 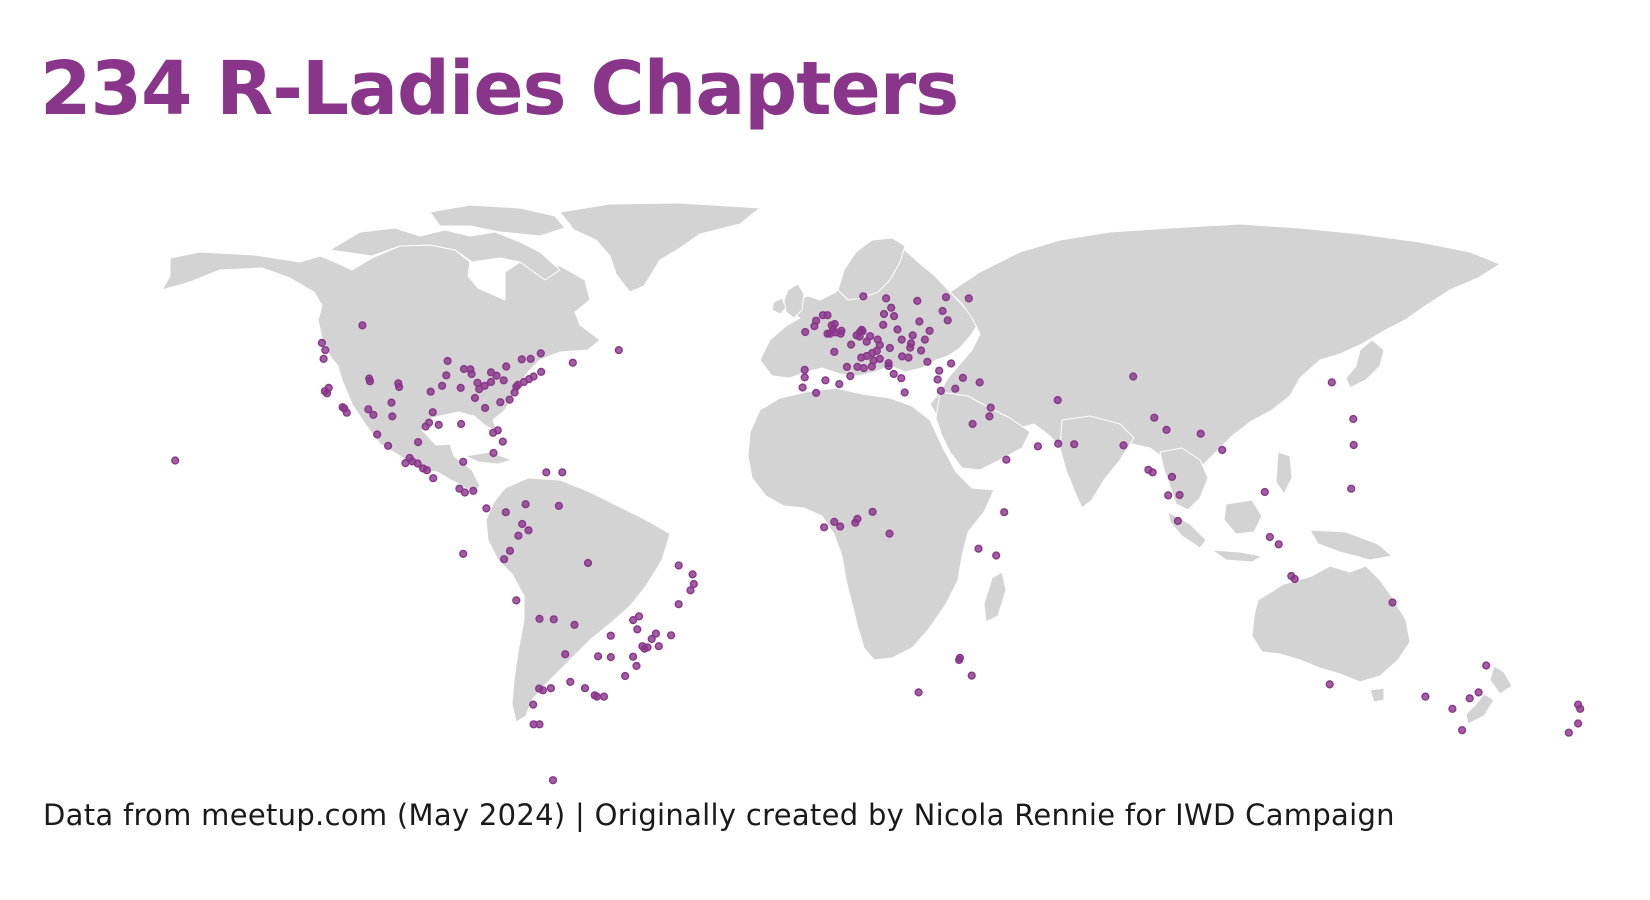 What do you see at coordinates (1097, 462) in the screenshot?
I see `land-india` at bounding box center [1097, 462].